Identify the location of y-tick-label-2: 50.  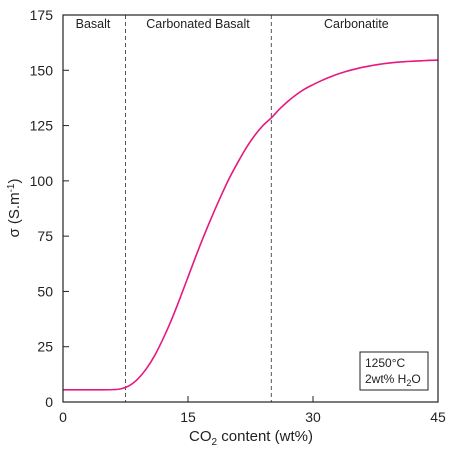
(45, 291).